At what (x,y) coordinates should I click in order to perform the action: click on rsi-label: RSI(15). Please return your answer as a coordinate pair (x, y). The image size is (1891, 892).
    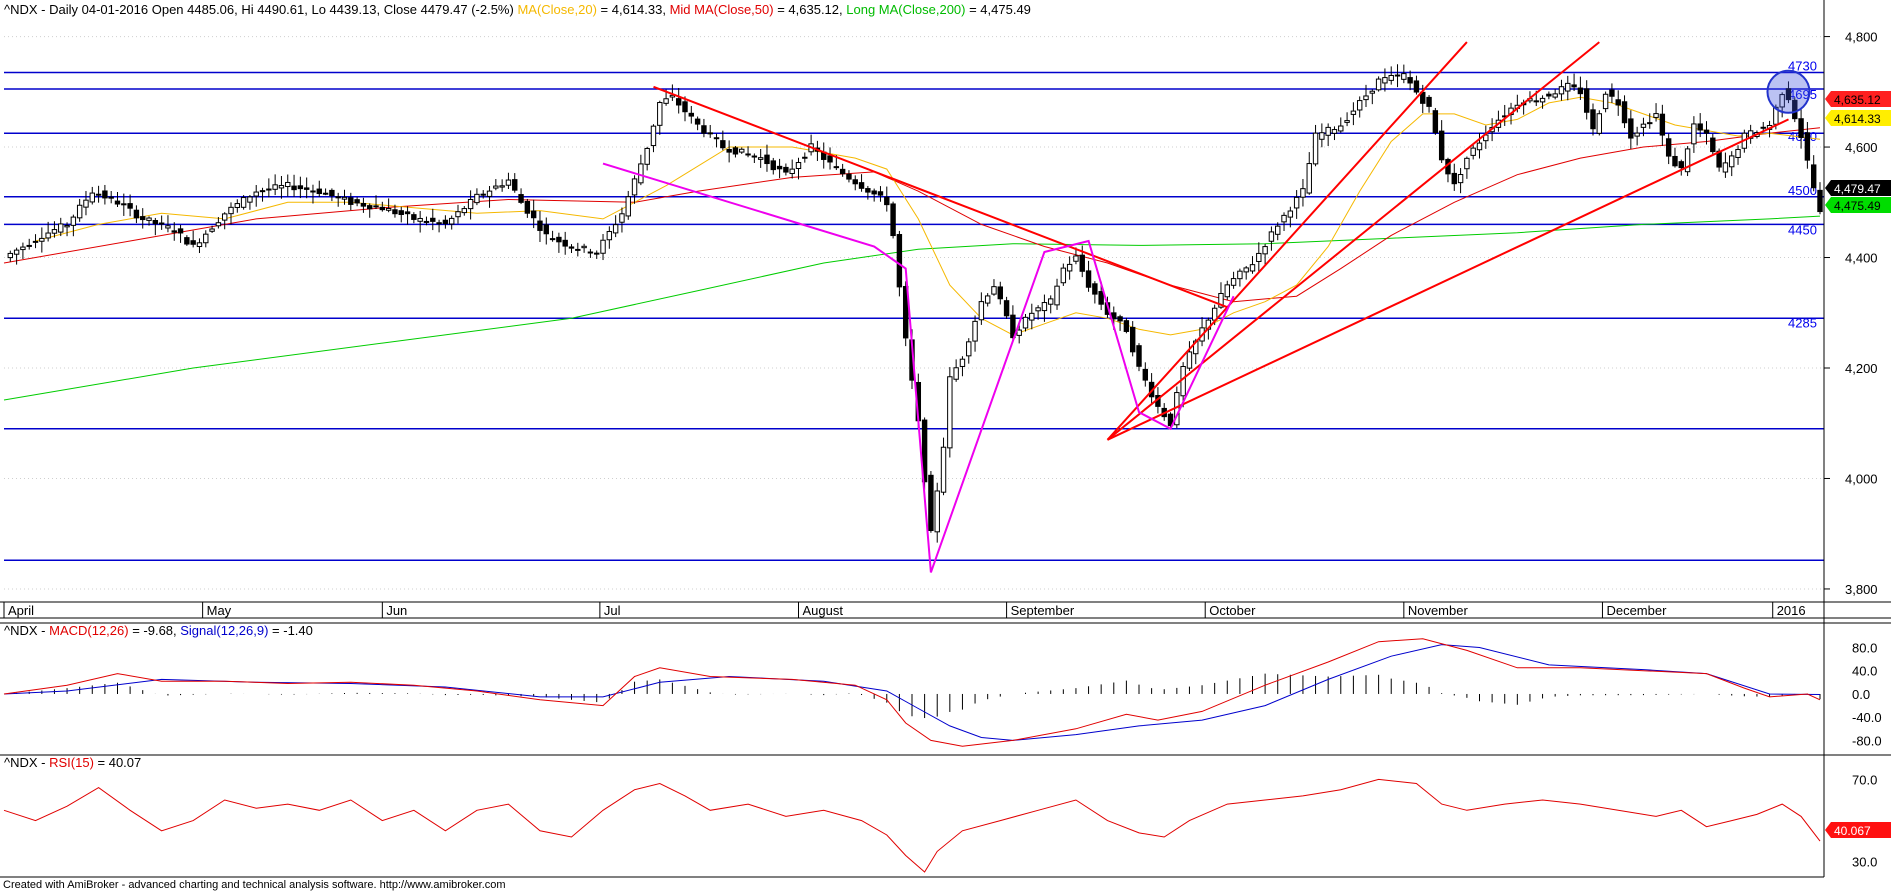
    Looking at the image, I should click on (71, 762).